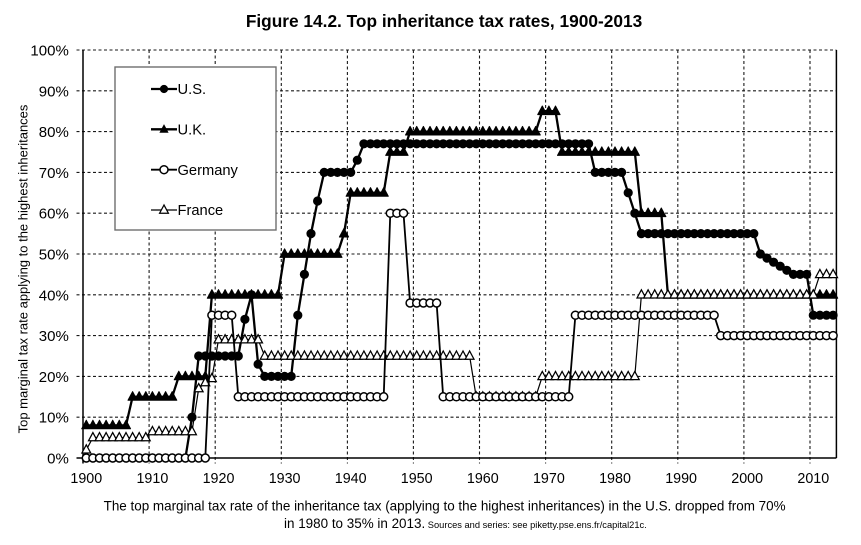 Image resolution: width=861 pixels, height=545 pixels. What do you see at coordinates (208, 171) in the screenshot?
I see `svg-text: Germany` at bounding box center [208, 171].